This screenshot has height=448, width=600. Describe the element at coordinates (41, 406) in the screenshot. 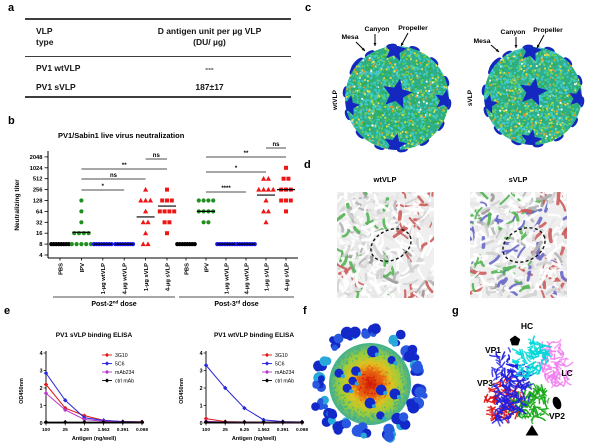

I see `svg-text: 1` at that location.